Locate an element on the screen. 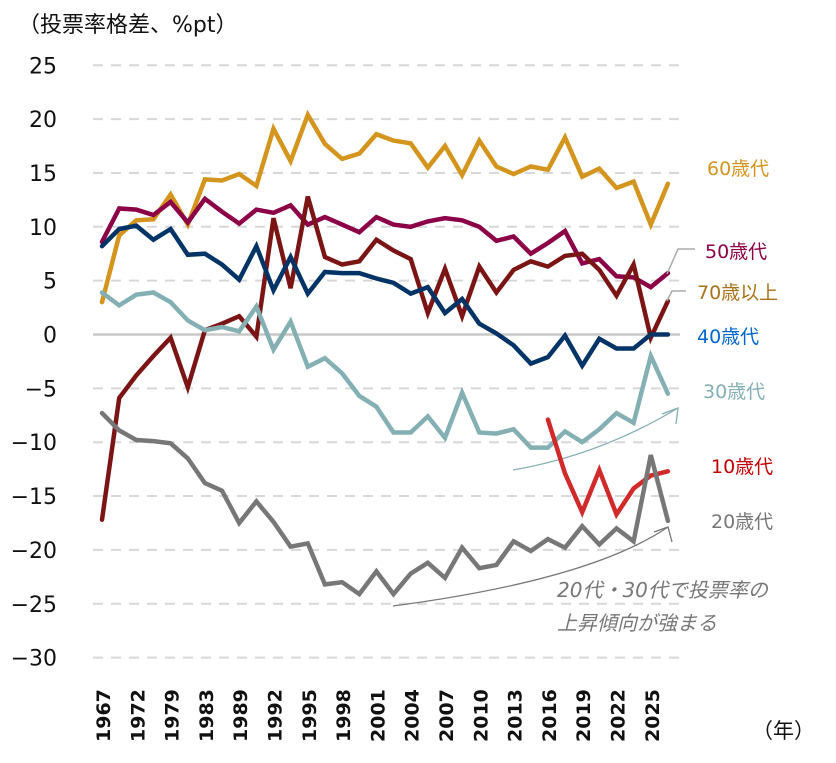 The width and height of the screenshot is (836, 763). trend-arrow-30s is located at coordinates (595, 439).